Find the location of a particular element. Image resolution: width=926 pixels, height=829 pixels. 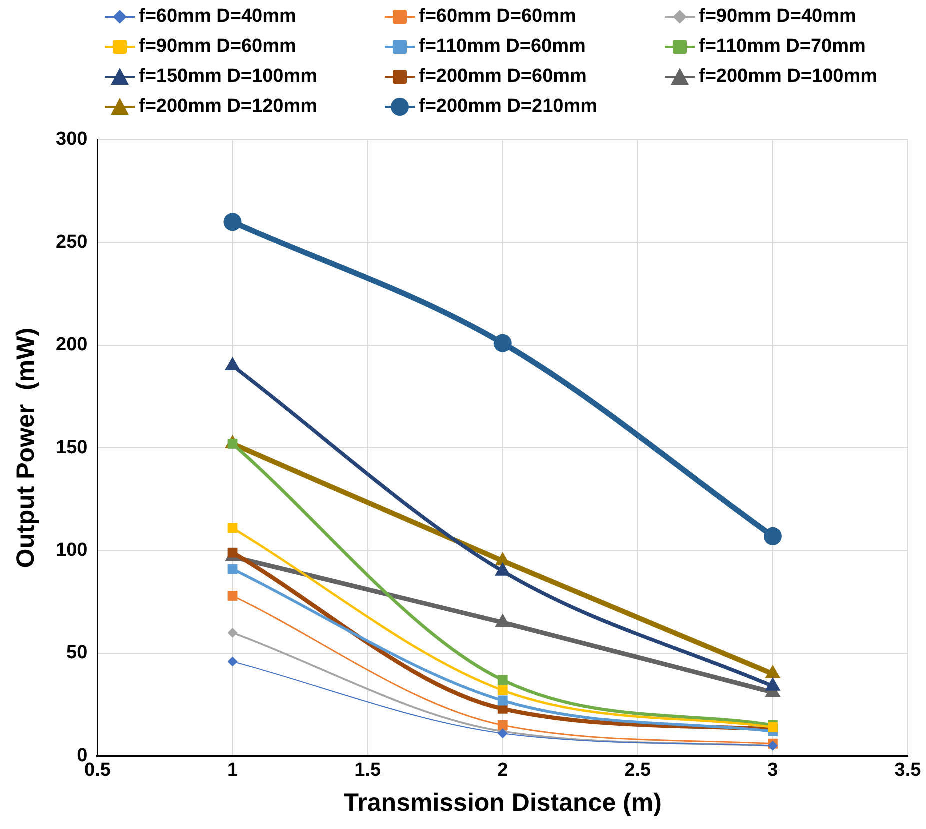

legend-label: f=110mm D=60mm is located at coordinates (502, 47).